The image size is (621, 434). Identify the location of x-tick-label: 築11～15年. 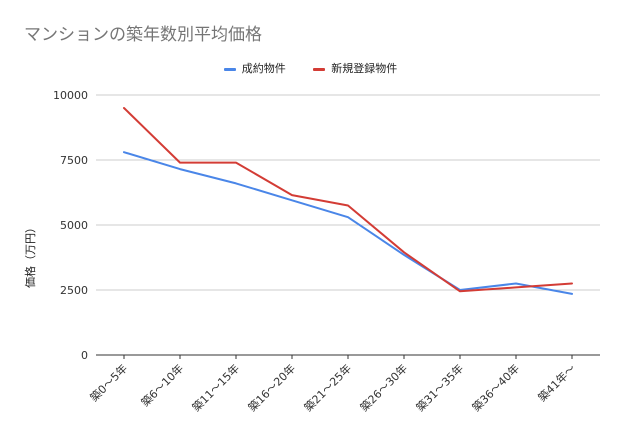
(215, 387).